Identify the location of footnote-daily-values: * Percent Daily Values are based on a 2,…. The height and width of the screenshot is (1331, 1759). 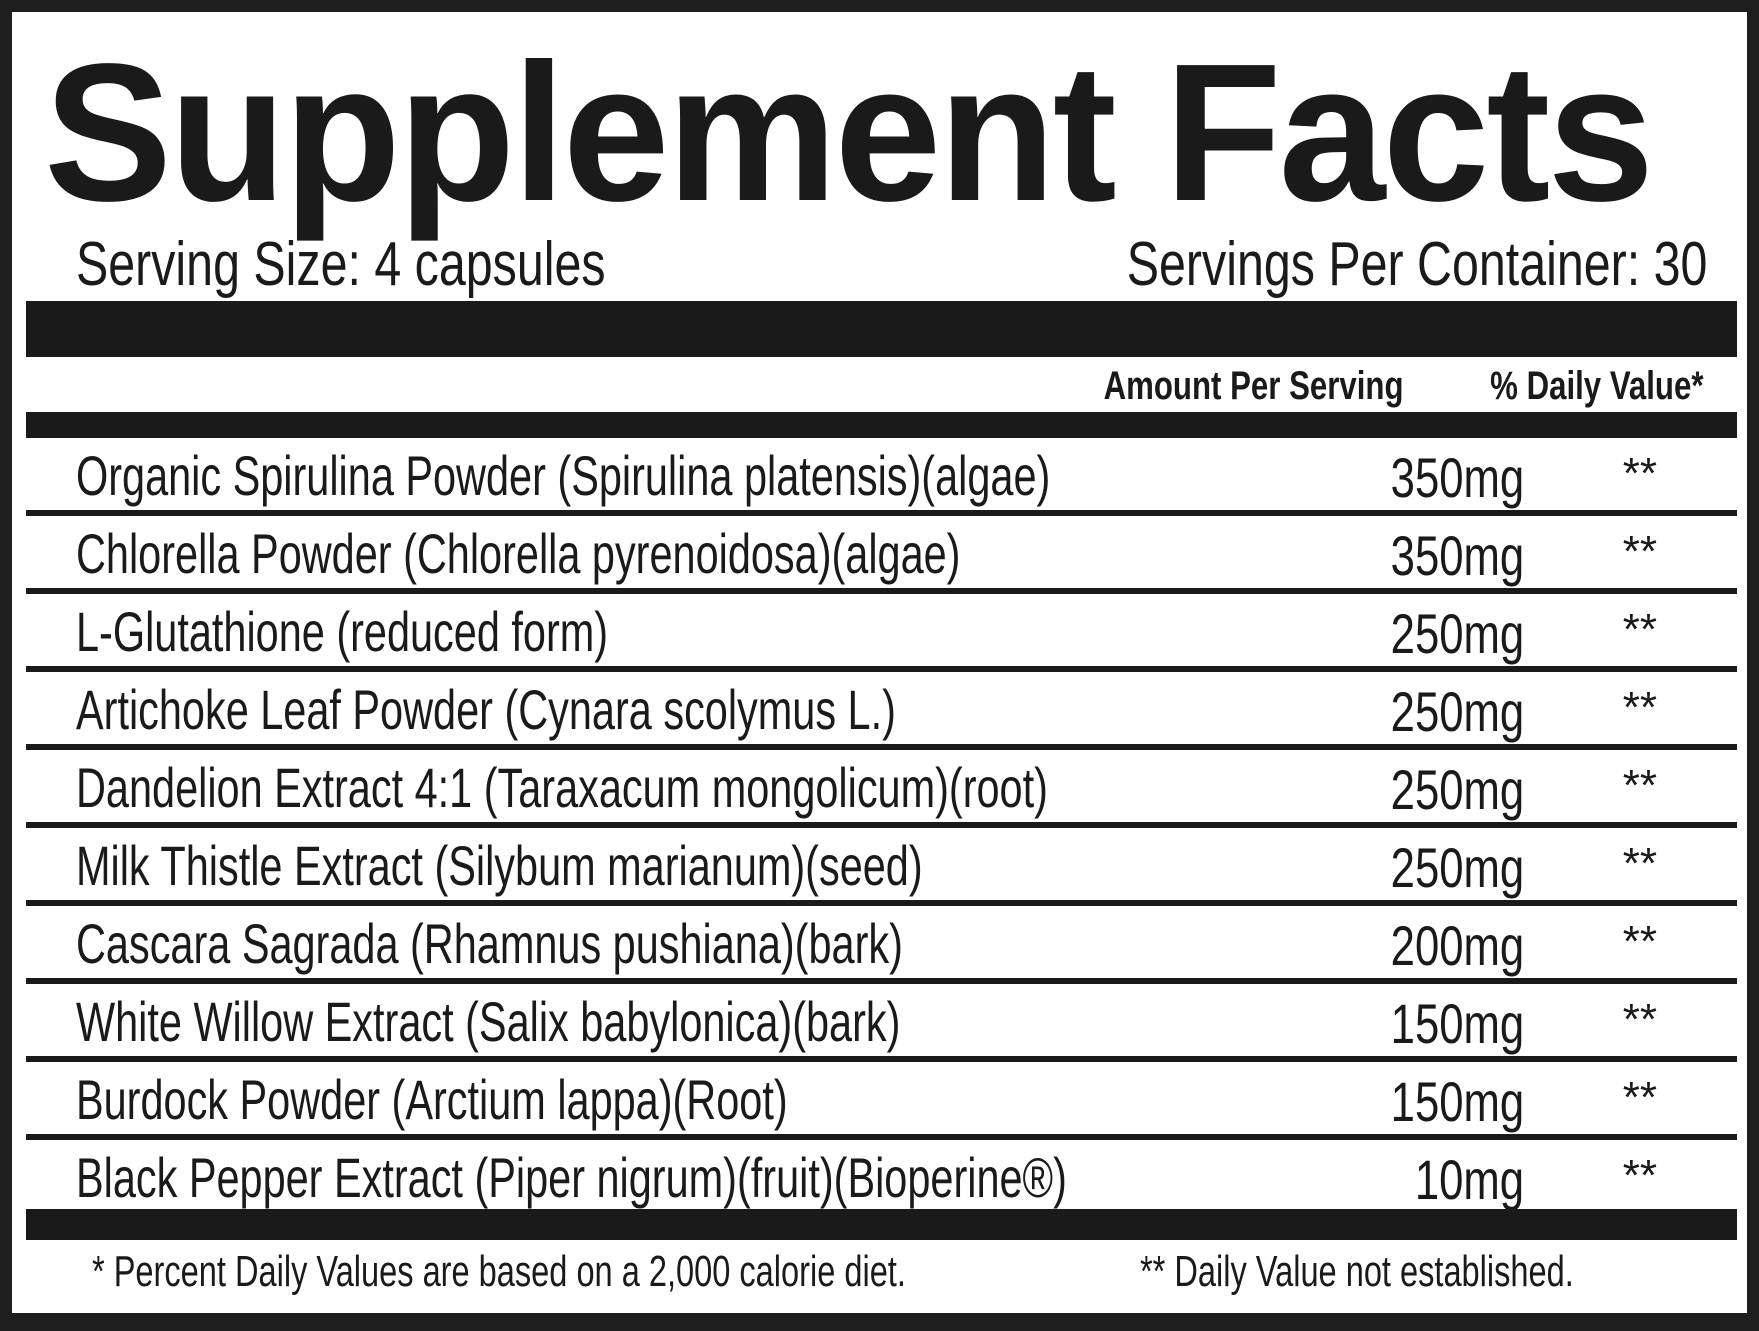
(499, 1272).